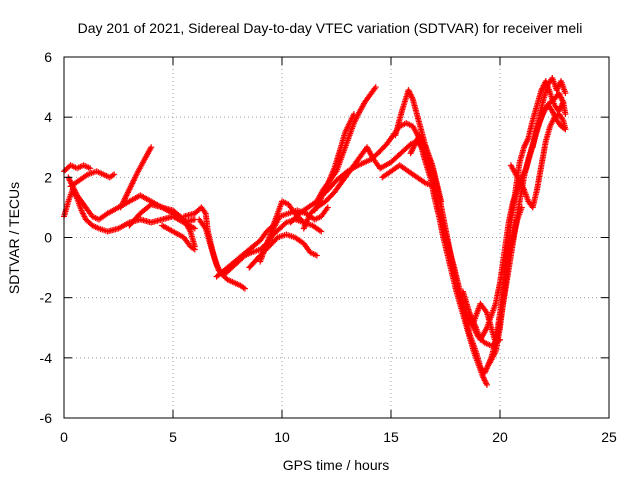 Image resolution: width=640 pixels, height=480 pixels. I want to click on y-axis-tick-labels: -6 -4 -2 0 2 4 6, so click(46, 237).